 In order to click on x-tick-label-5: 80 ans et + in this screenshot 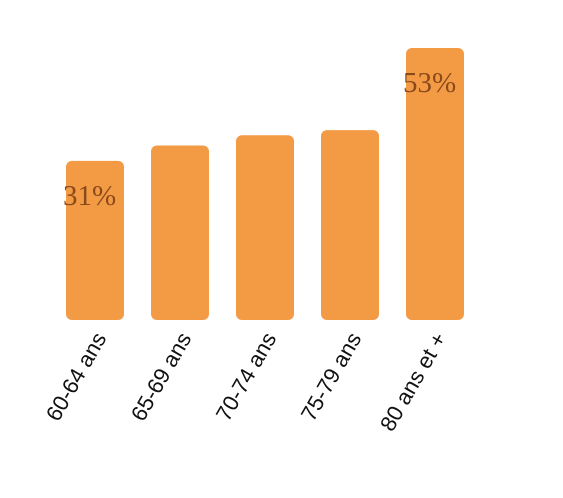, I will do `click(413, 381)`.